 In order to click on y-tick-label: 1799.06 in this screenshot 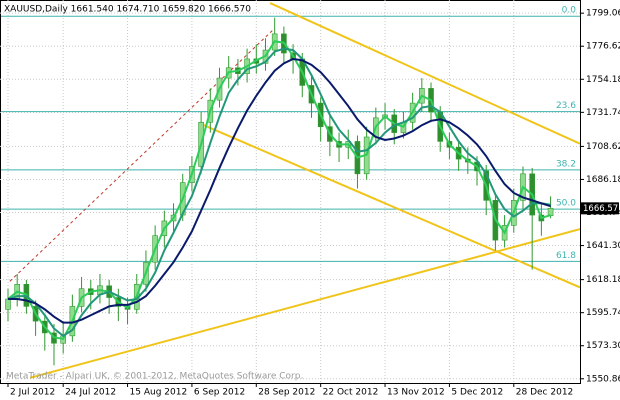, I will do `click(603, 14)`.